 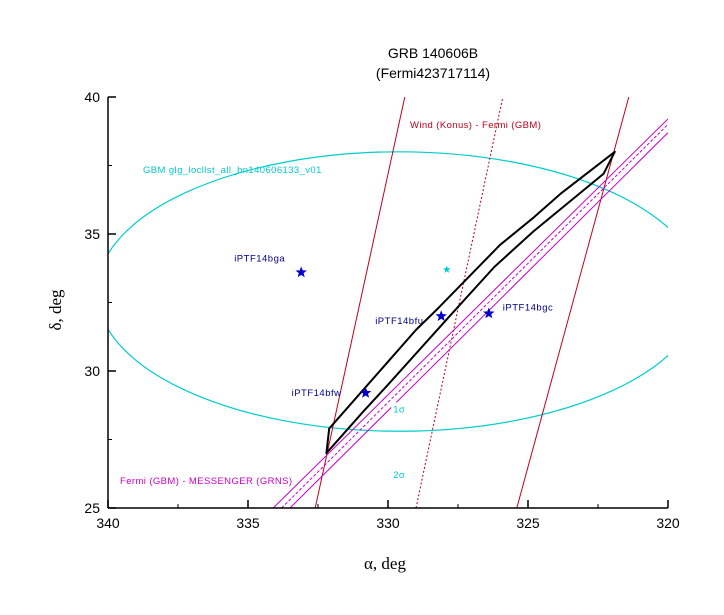 What do you see at coordinates (92, 97) in the screenshot?
I see `y-tick-label: 40` at bounding box center [92, 97].